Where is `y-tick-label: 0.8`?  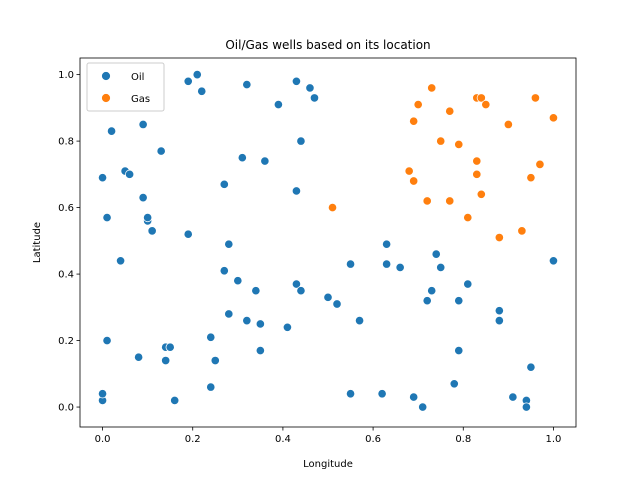
y-tick-label: 0.8 is located at coordinates (66, 142).